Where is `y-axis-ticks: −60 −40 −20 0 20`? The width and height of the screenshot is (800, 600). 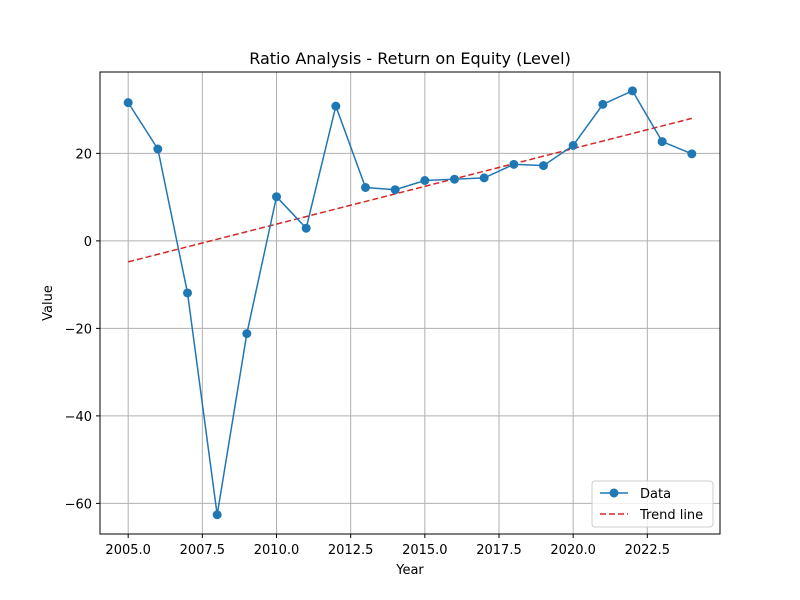
y-axis-ticks: −60 −40 −20 0 20 is located at coordinates (82, 329).